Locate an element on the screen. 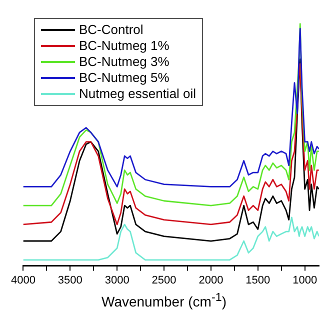  x-tick-label: 1500 is located at coordinates (258, 280).